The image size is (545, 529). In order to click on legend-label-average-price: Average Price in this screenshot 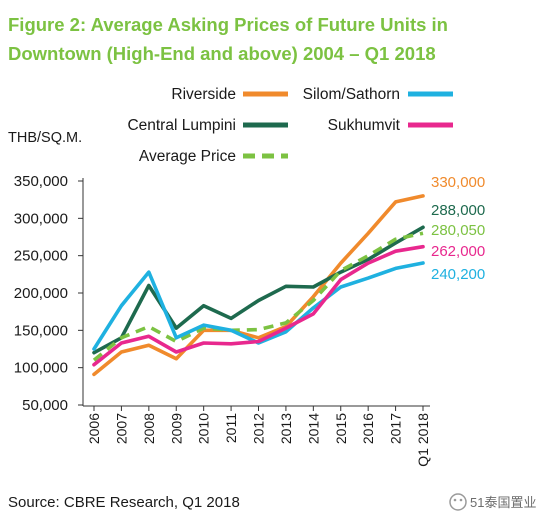, I will do `click(187, 156)`.